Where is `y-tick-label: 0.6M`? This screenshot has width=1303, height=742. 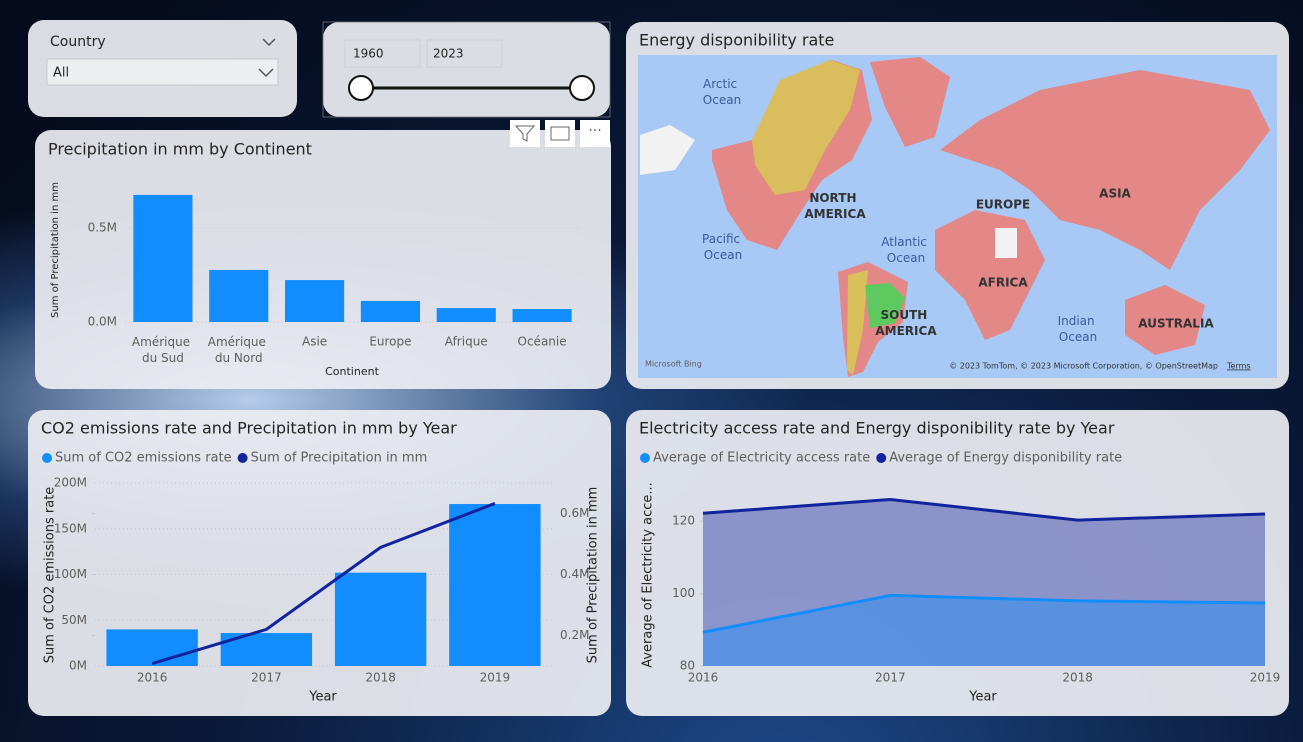
y-tick-label: 0.6M is located at coordinates (574, 513).